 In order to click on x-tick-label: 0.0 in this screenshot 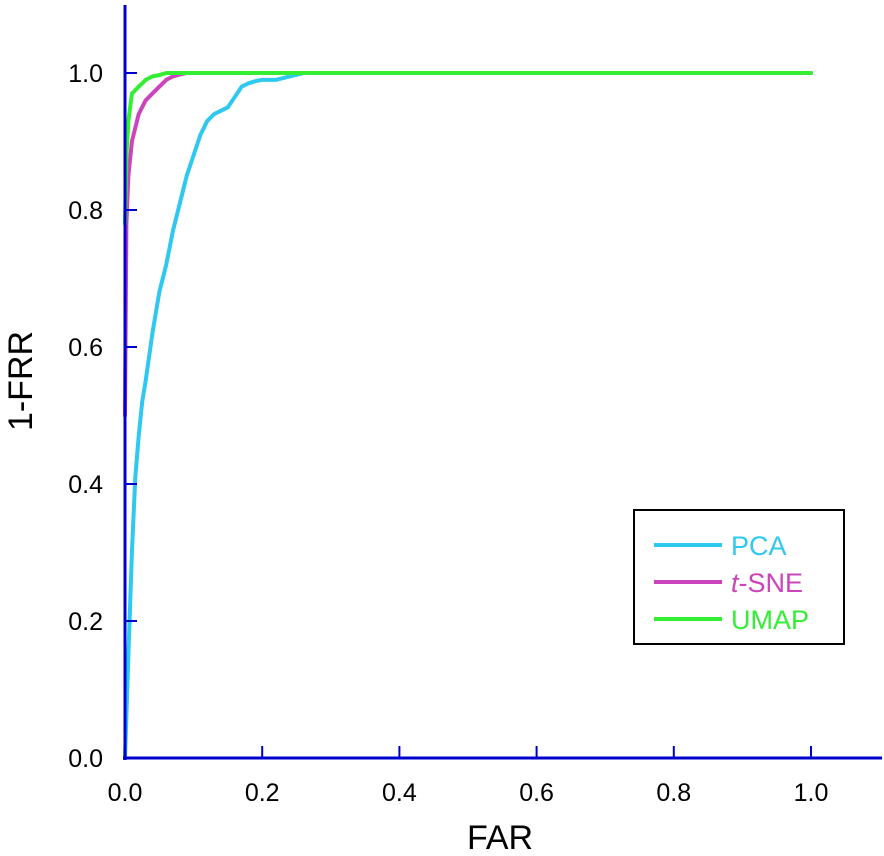, I will do `click(125, 793)`.